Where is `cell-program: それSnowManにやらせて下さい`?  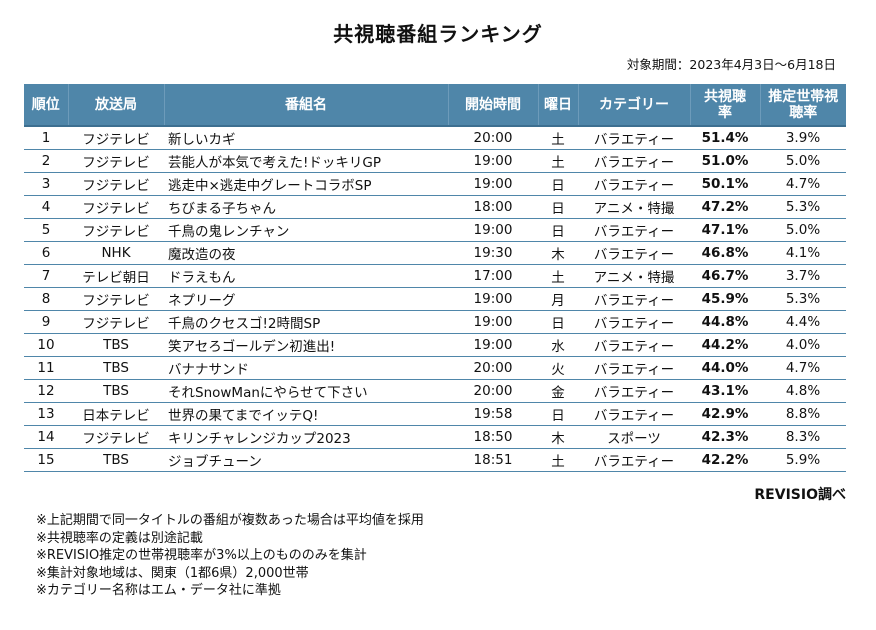 cell-program: それSnowManにやらせて下さい is located at coordinates (306, 391).